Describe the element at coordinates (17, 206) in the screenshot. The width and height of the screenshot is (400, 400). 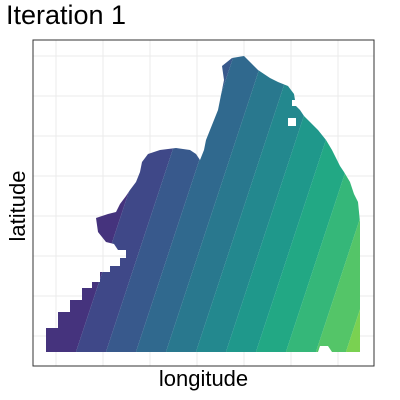
I see `y-axis-label: latitude` at that location.